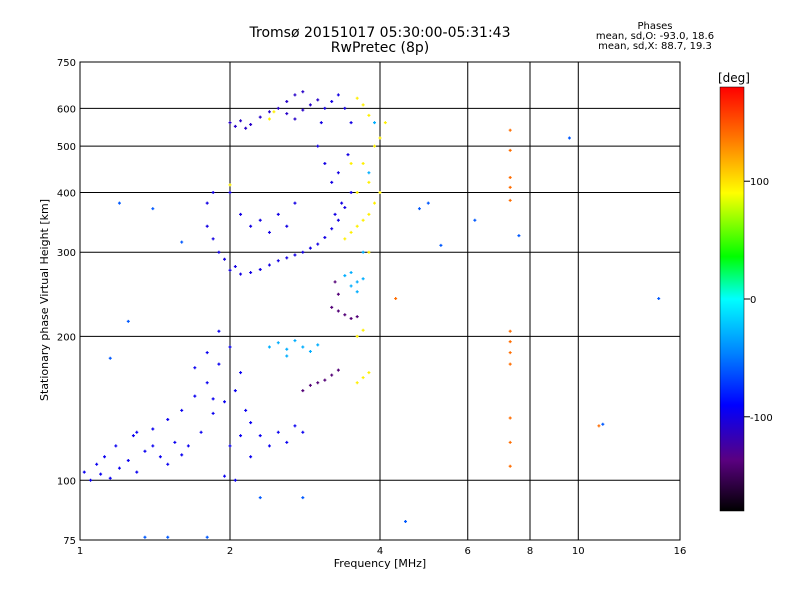 This screenshot has height=600, width=800. What do you see at coordinates (66, 481) in the screenshot?
I see `y-tick-label: 100` at bounding box center [66, 481].